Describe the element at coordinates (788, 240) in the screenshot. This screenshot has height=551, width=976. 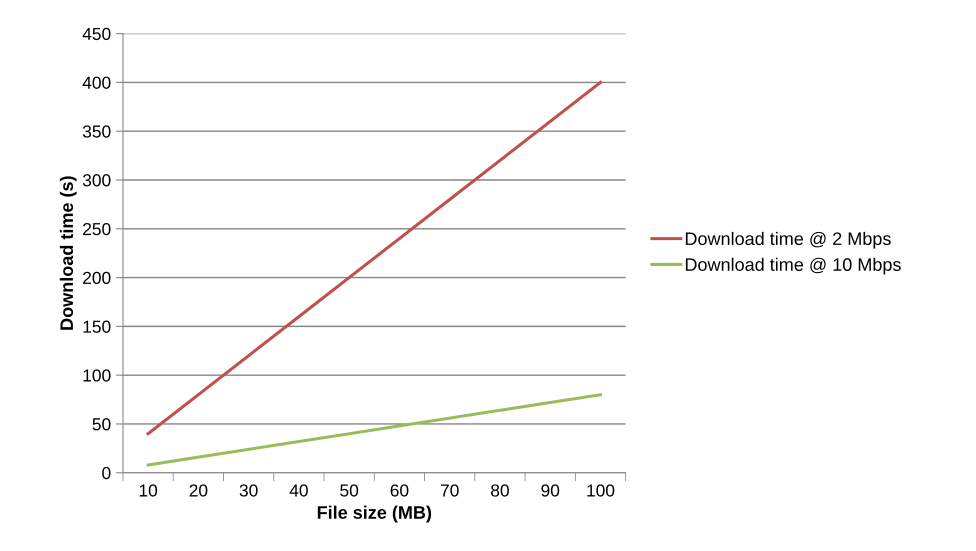
I see `legend-label: Download time @ 2 Mbps` at that location.